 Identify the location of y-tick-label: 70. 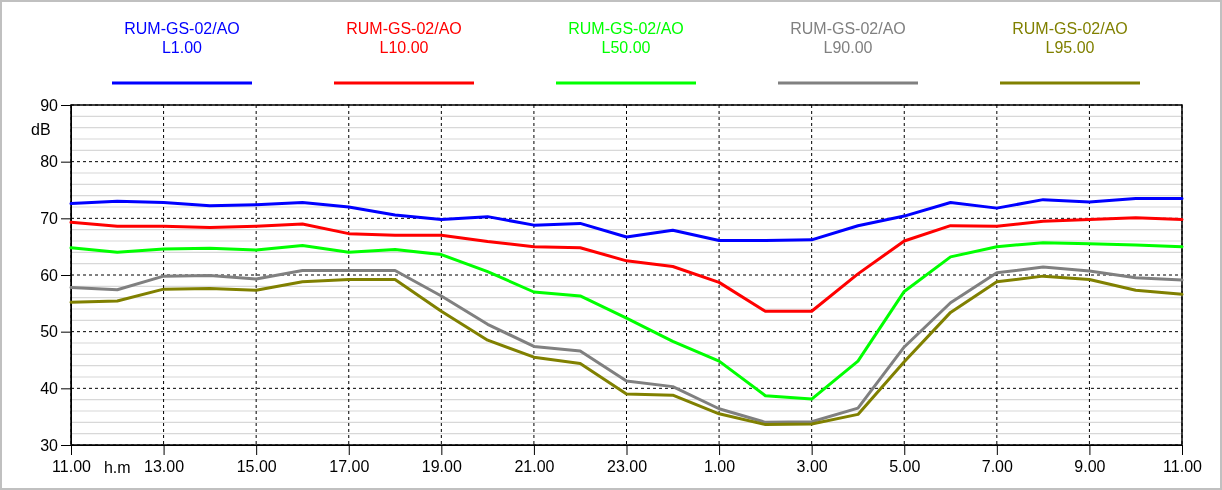
(49, 218).